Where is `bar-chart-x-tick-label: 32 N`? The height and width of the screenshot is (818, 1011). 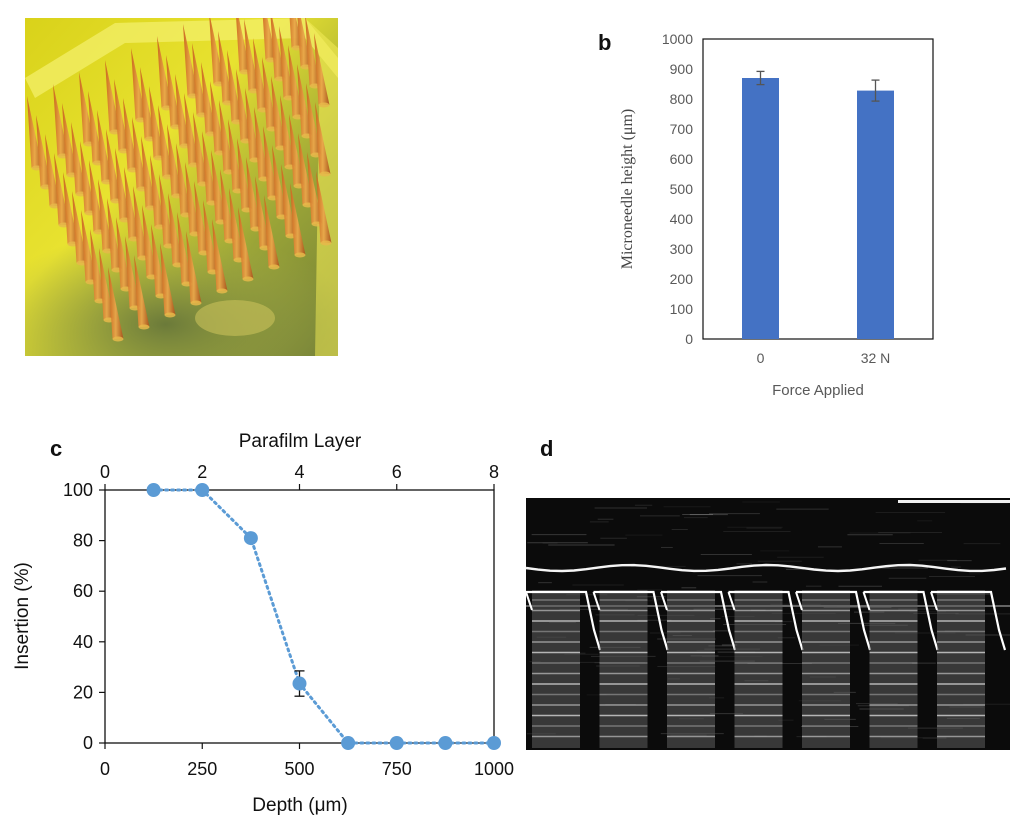 bar-chart-x-tick-label: 32 N is located at coordinates (876, 358).